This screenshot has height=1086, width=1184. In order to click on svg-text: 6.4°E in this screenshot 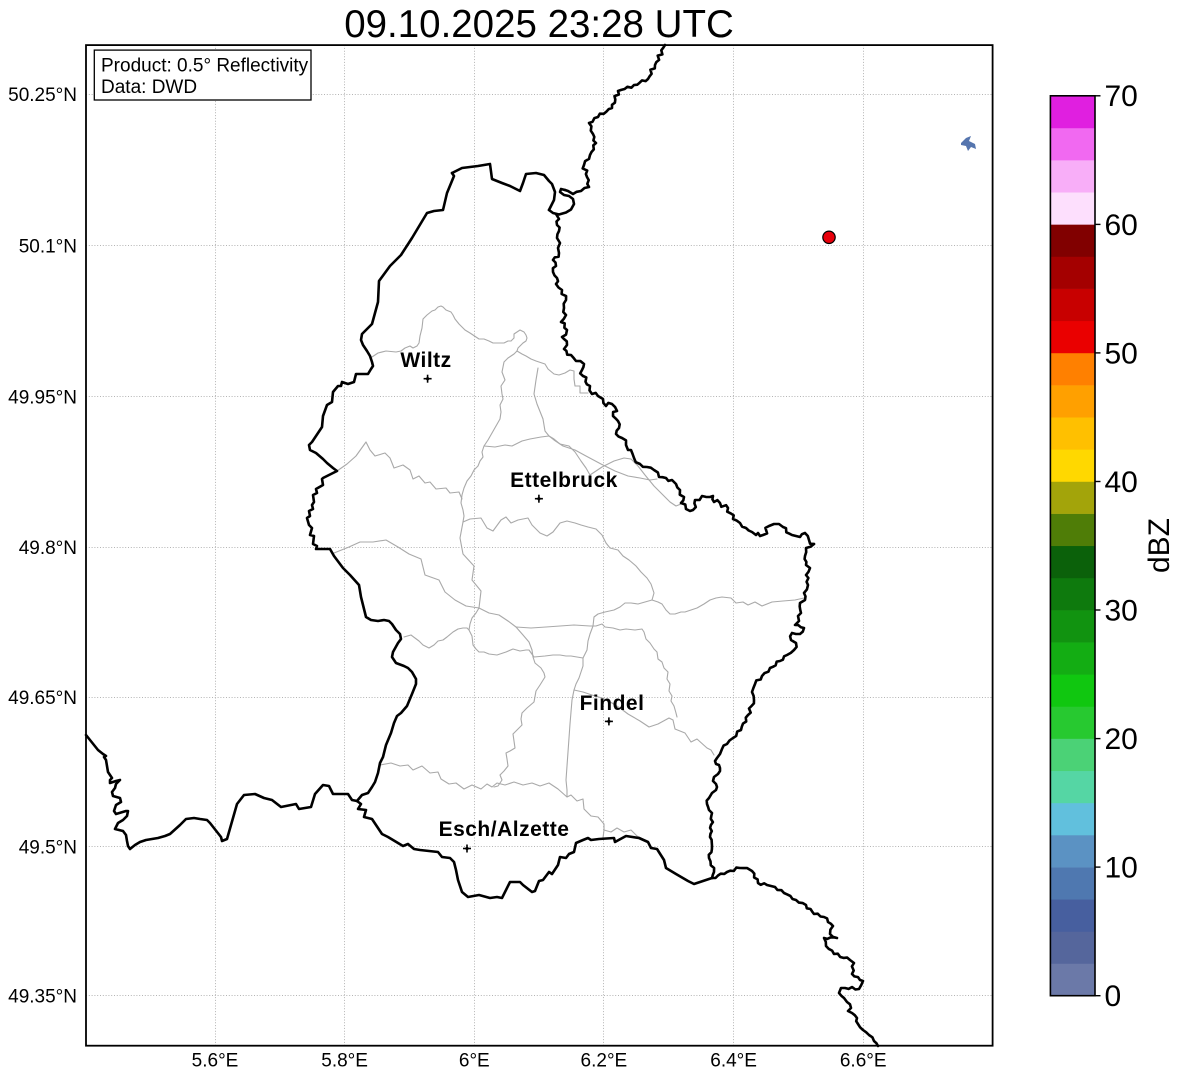, I will do `click(733, 1061)`.